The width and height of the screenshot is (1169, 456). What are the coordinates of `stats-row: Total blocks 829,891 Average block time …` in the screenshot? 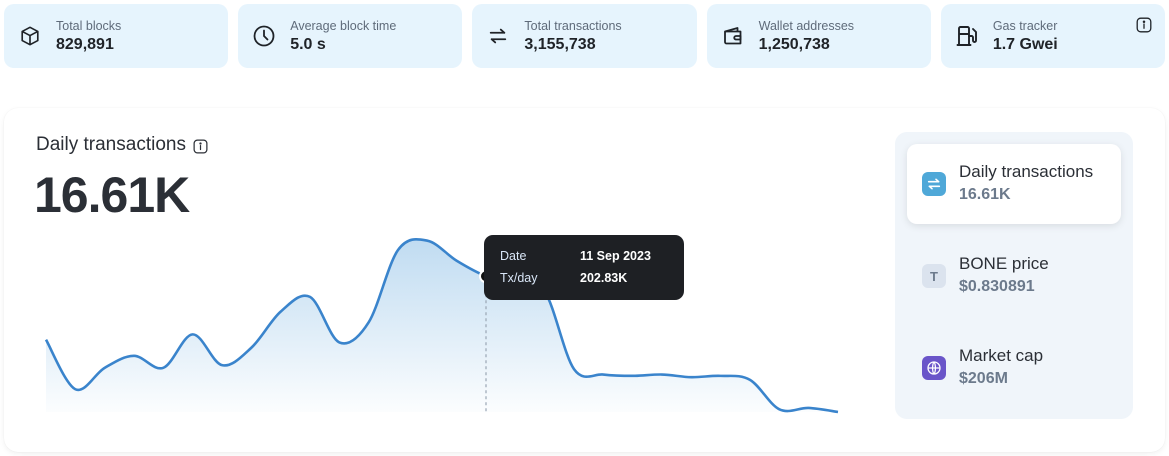 It's located at (585, 36).